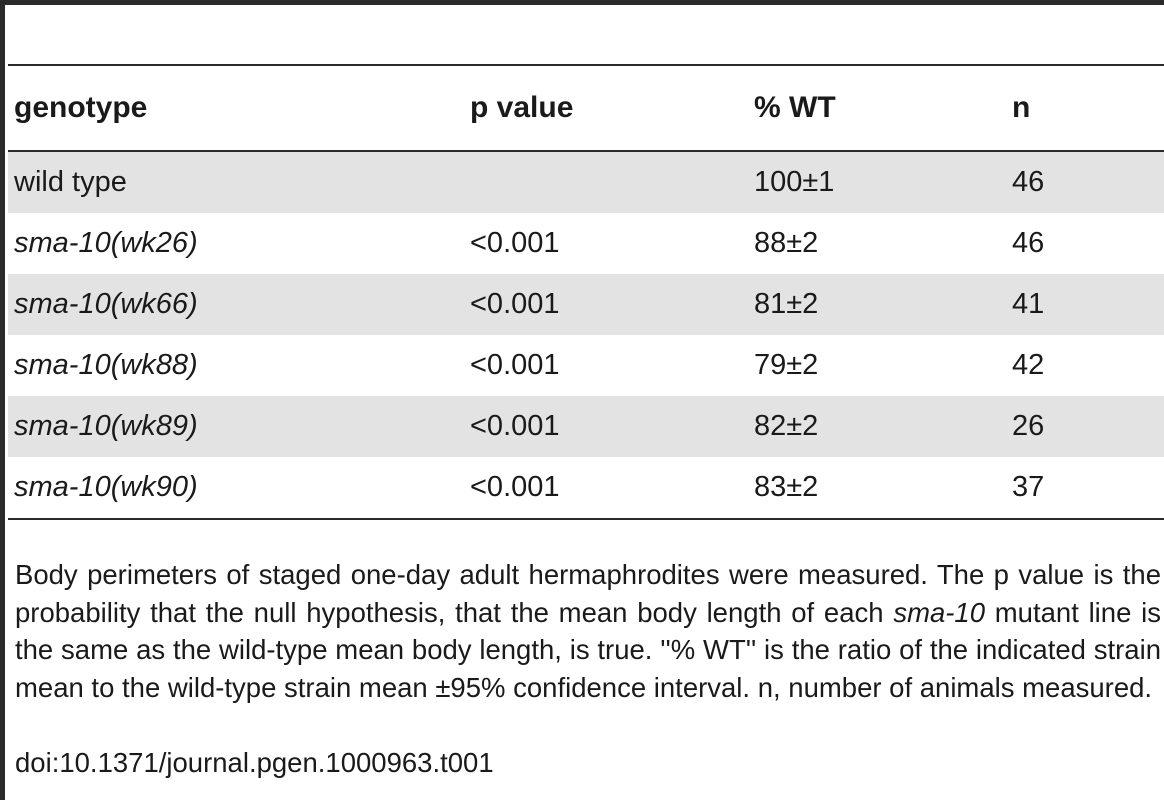  Describe the element at coordinates (786, 487) in the screenshot. I see `pct-wt-cell: 83±2` at that location.